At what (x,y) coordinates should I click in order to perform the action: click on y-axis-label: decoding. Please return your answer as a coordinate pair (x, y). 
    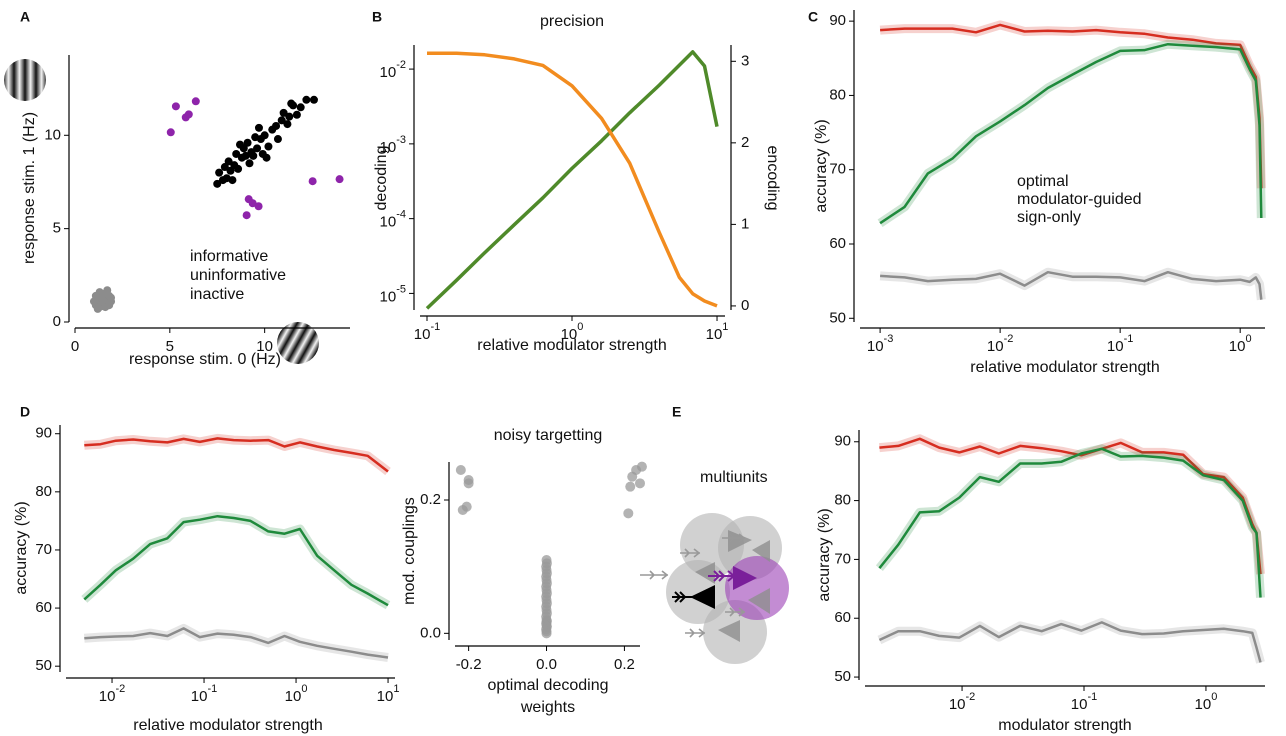
    Looking at the image, I should click on (381, 178).